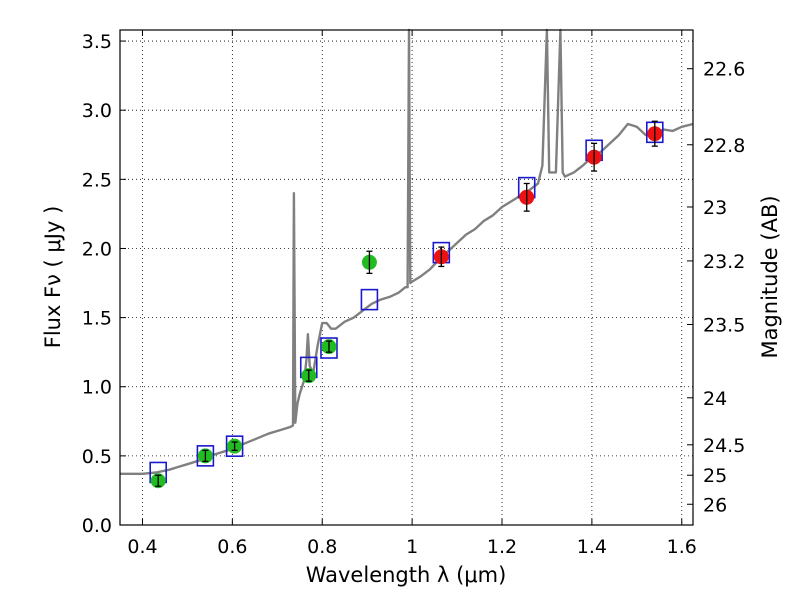  Describe the element at coordinates (97, 42) in the screenshot. I see `y-tick-label: 3.5` at that location.